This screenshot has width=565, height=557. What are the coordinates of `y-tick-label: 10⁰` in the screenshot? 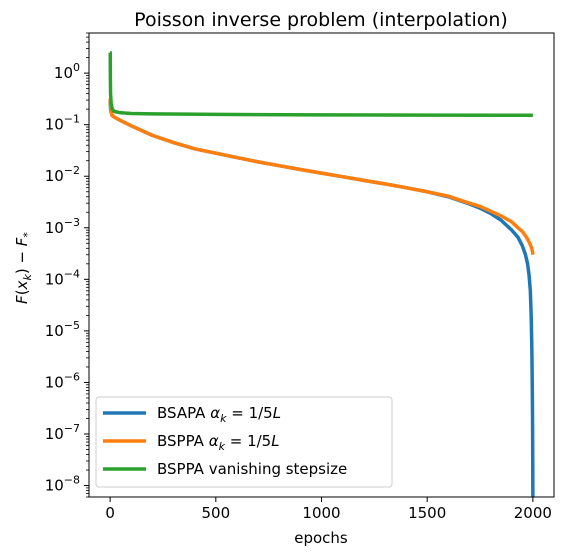 It's located at (67, 71).